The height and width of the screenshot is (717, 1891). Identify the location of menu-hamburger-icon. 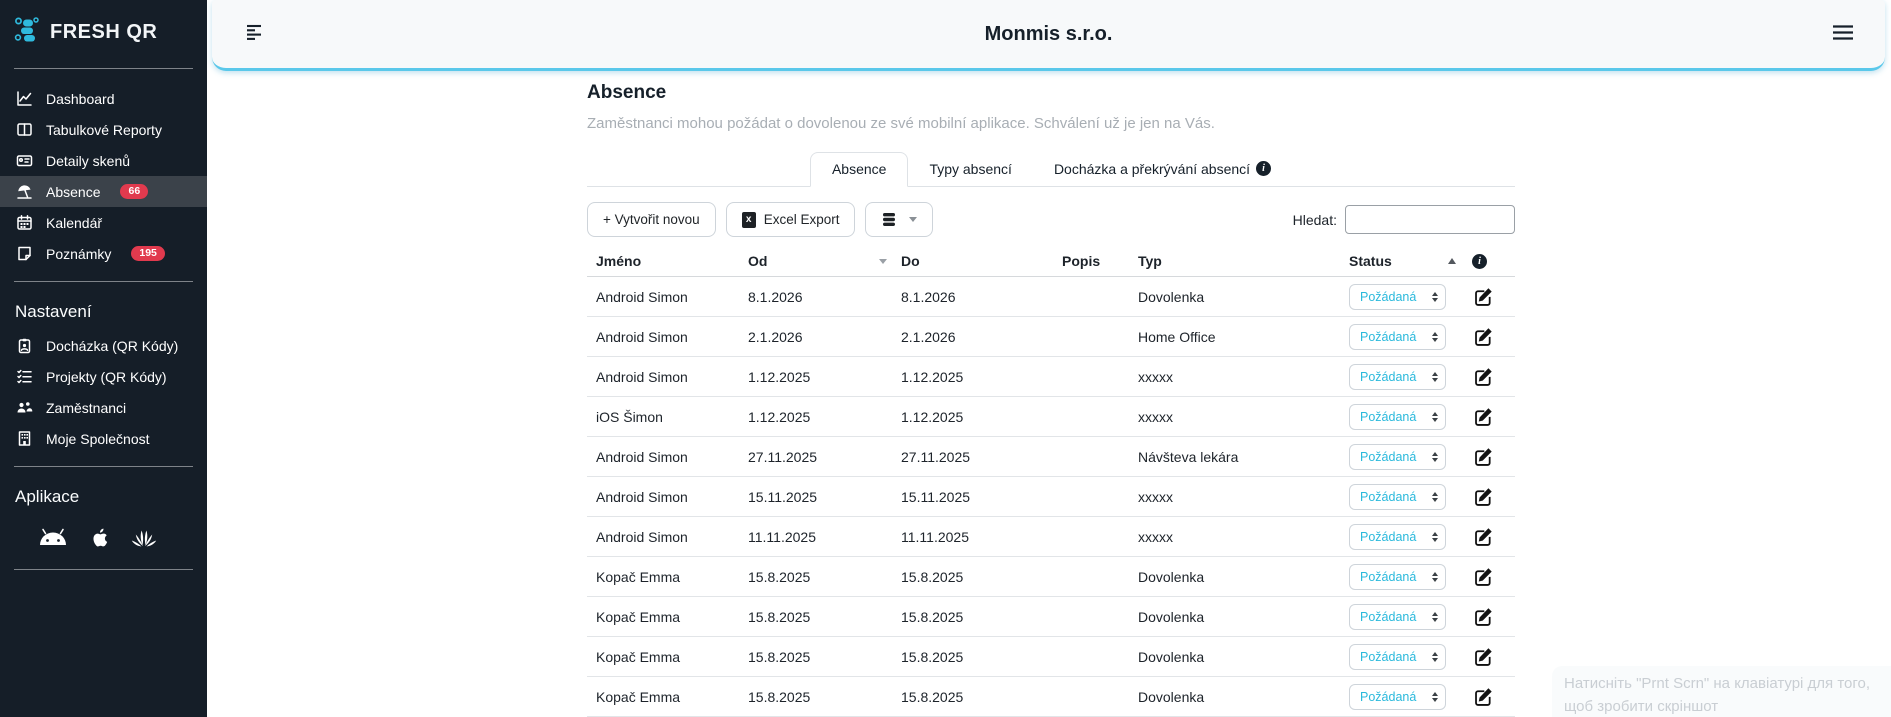
(1843, 34).